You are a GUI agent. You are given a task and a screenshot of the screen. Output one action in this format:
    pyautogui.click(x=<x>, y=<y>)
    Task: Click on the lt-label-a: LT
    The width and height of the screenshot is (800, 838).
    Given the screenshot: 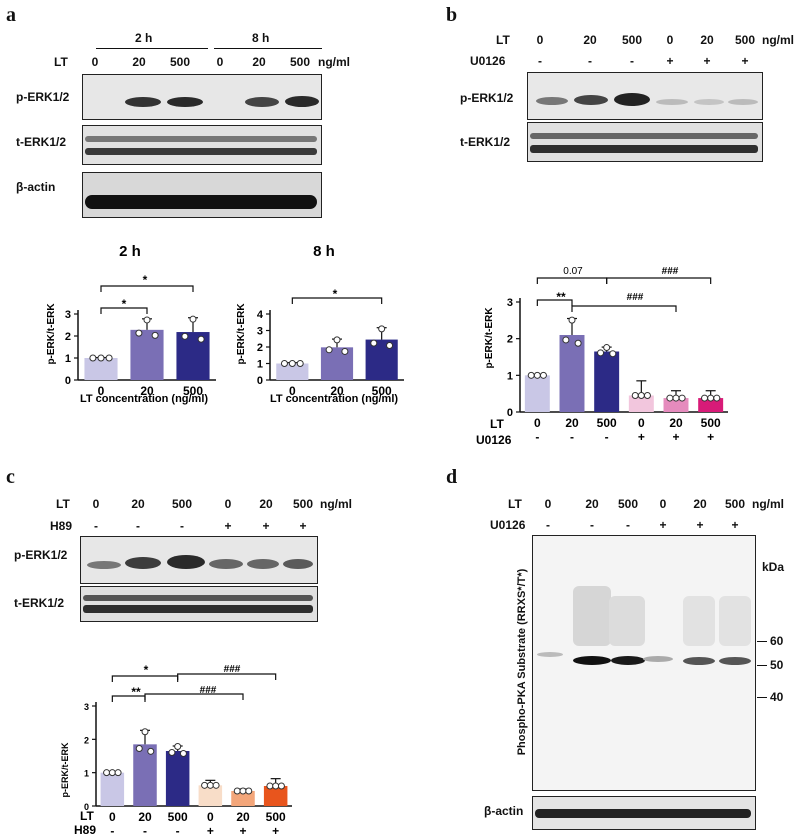 What is the action you would take?
    pyautogui.click(x=61, y=62)
    